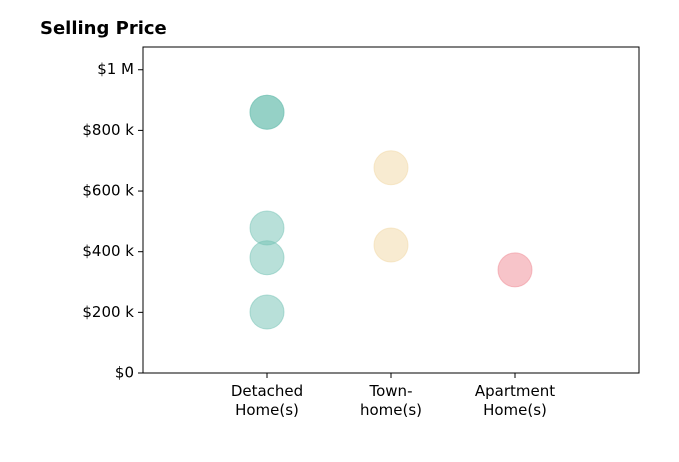  What do you see at coordinates (124, 373) in the screenshot?
I see `y-tick-label: $0` at bounding box center [124, 373].